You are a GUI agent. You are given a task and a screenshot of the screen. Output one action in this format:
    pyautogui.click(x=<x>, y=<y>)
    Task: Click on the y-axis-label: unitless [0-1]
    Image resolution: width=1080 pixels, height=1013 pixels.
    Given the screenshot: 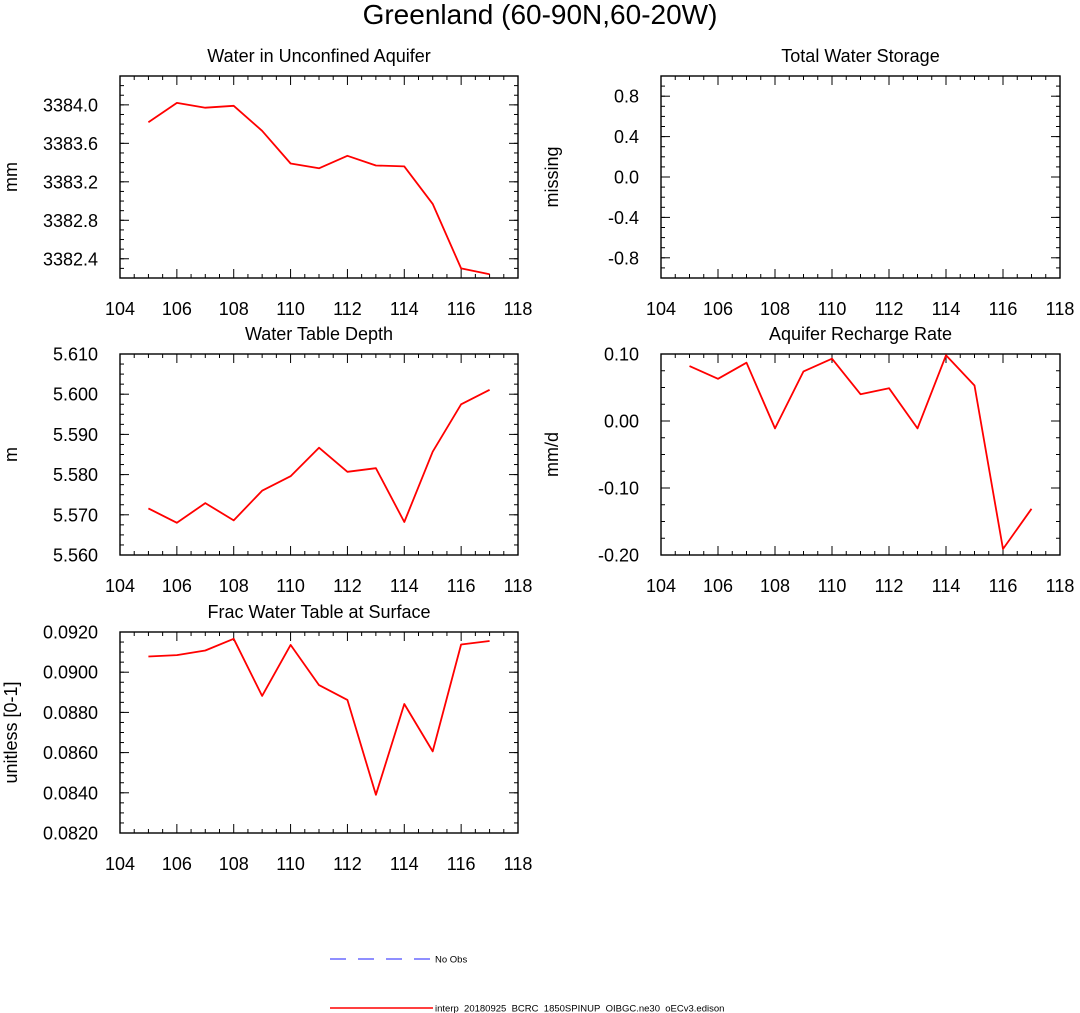 What is the action you would take?
    pyautogui.click(x=11, y=732)
    